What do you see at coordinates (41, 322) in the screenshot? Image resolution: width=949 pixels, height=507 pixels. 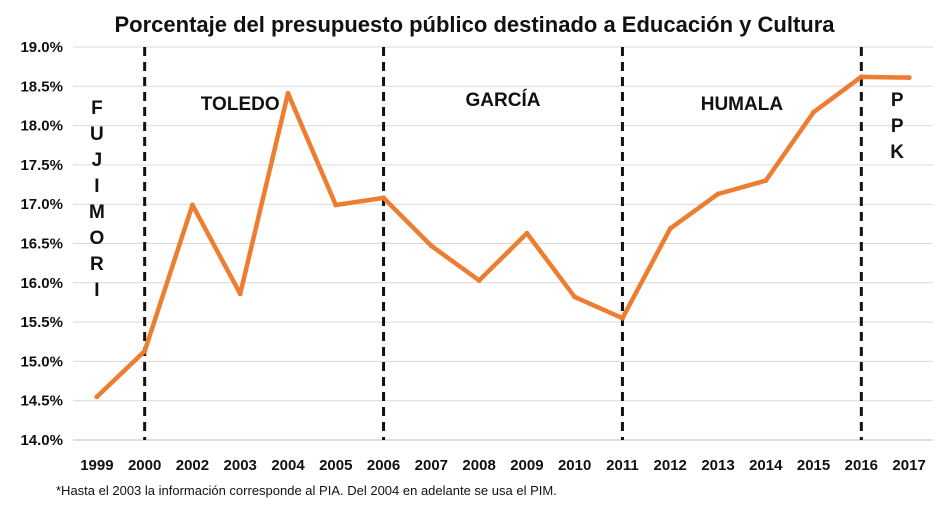 I see `y-tick-label: 15.5%` at bounding box center [41, 322].